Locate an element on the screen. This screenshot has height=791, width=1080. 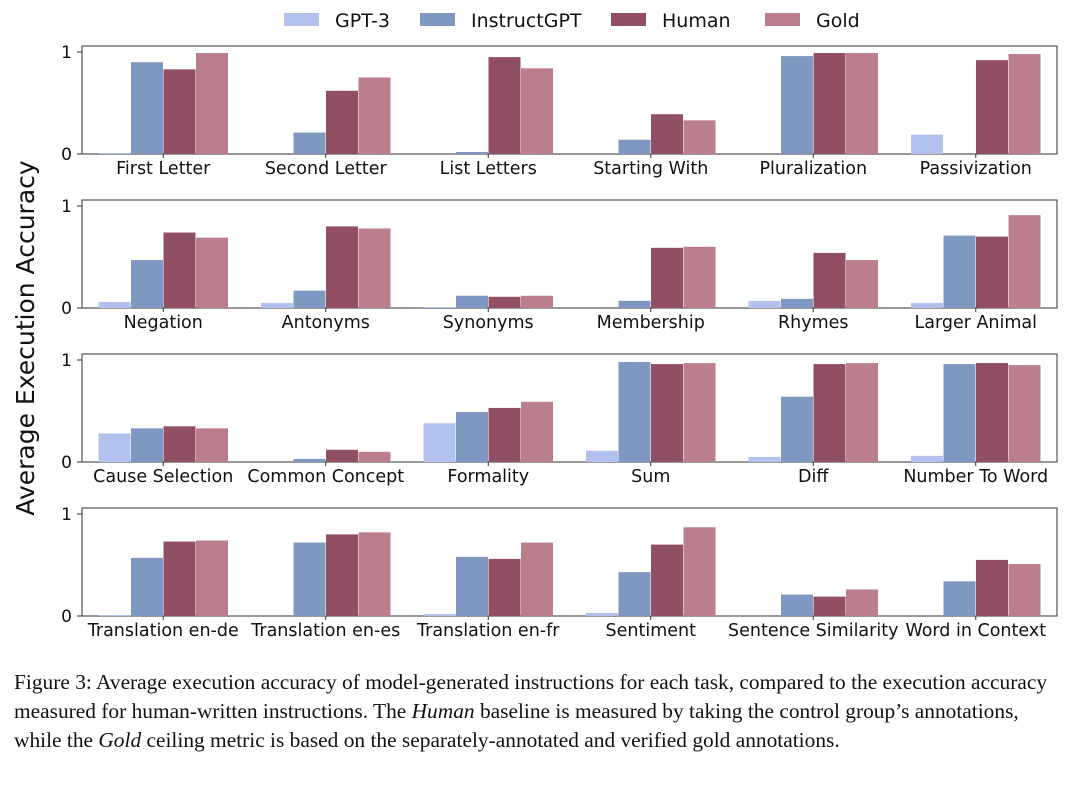
bar-formality-human is located at coordinates (504, 434).